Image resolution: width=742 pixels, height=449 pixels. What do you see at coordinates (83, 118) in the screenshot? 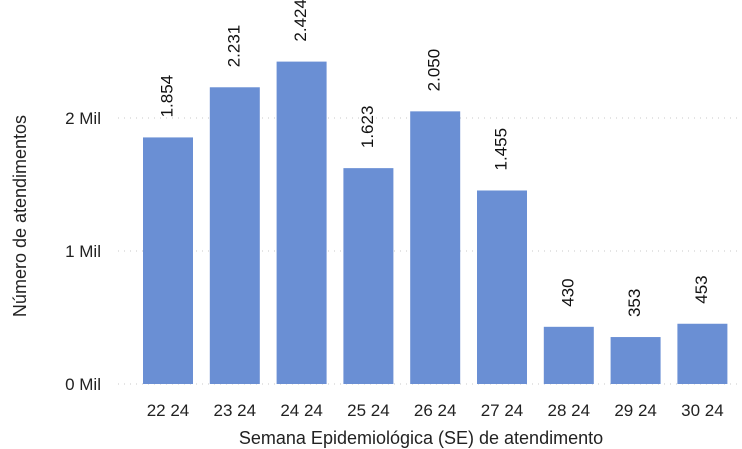
I see `y-tick-label: 2 Mil` at bounding box center [83, 118].